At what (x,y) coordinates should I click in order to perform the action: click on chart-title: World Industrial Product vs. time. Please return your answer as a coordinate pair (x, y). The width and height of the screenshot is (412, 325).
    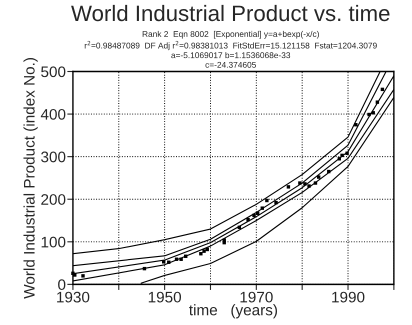
    Looking at the image, I should click on (230, 13).